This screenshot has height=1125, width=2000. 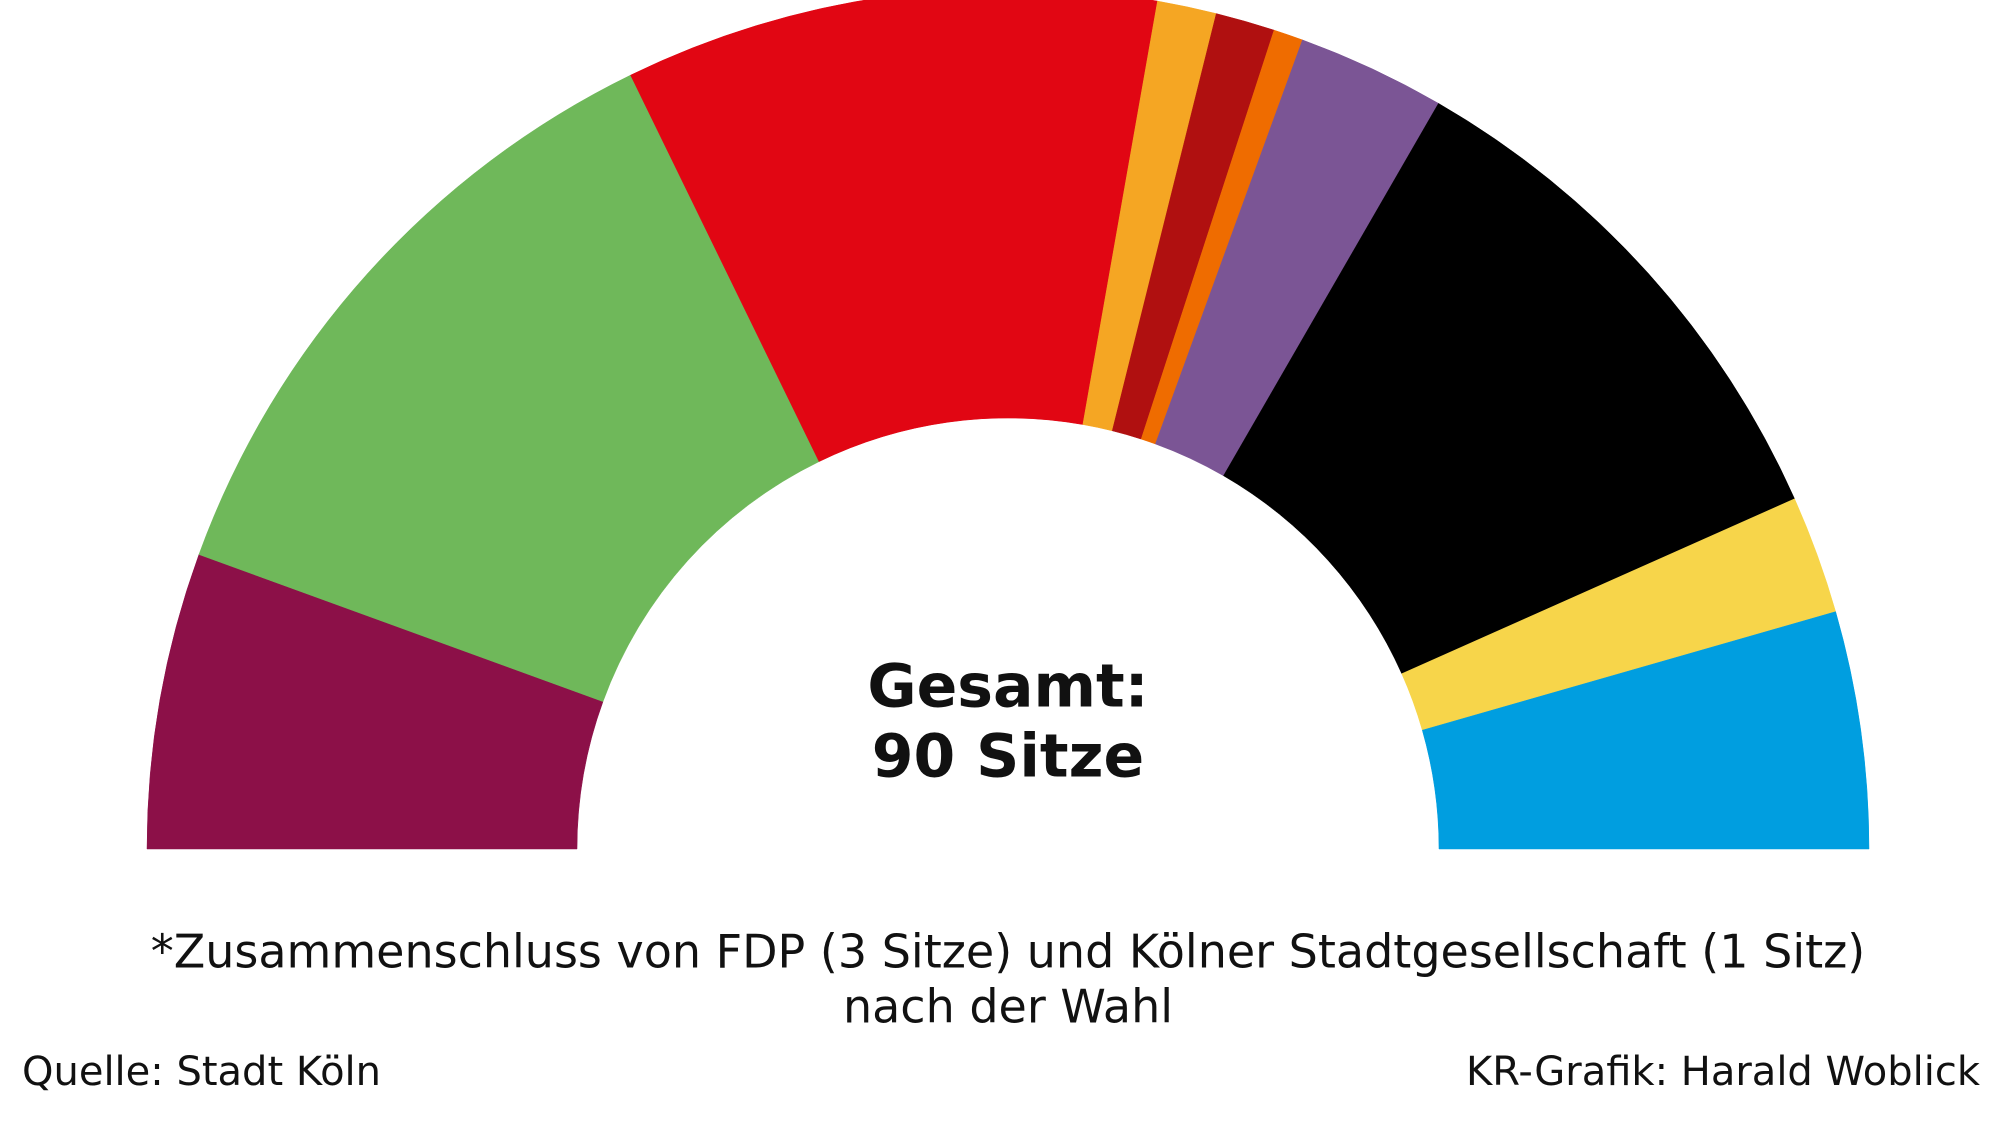 What do you see at coordinates (201, 1072) in the screenshot?
I see `source: Quelle: Stadt Köln` at bounding box center [201, 1072].